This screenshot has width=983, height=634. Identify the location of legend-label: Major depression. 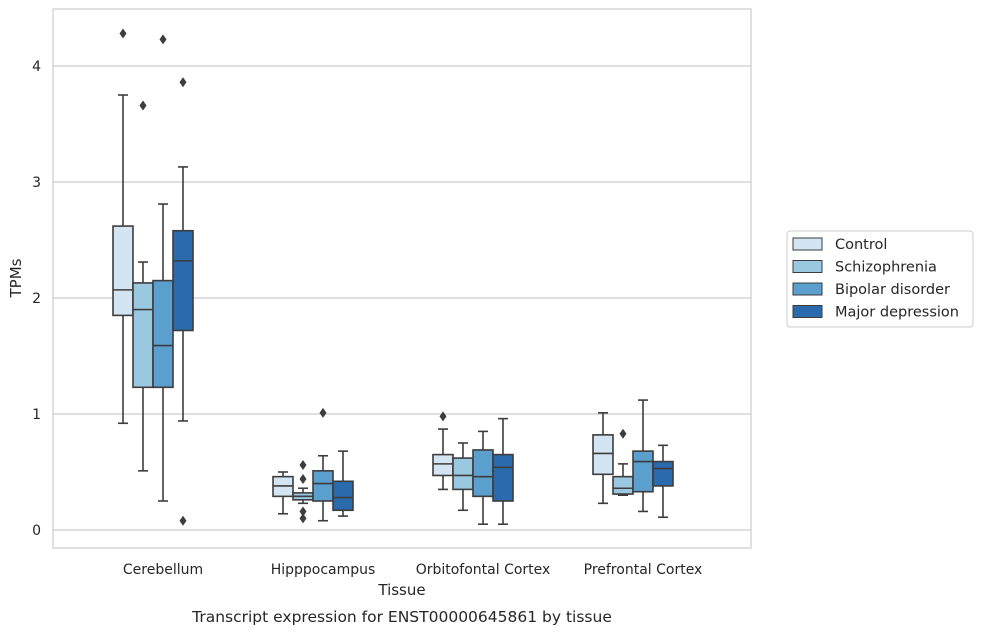
(897, 313).